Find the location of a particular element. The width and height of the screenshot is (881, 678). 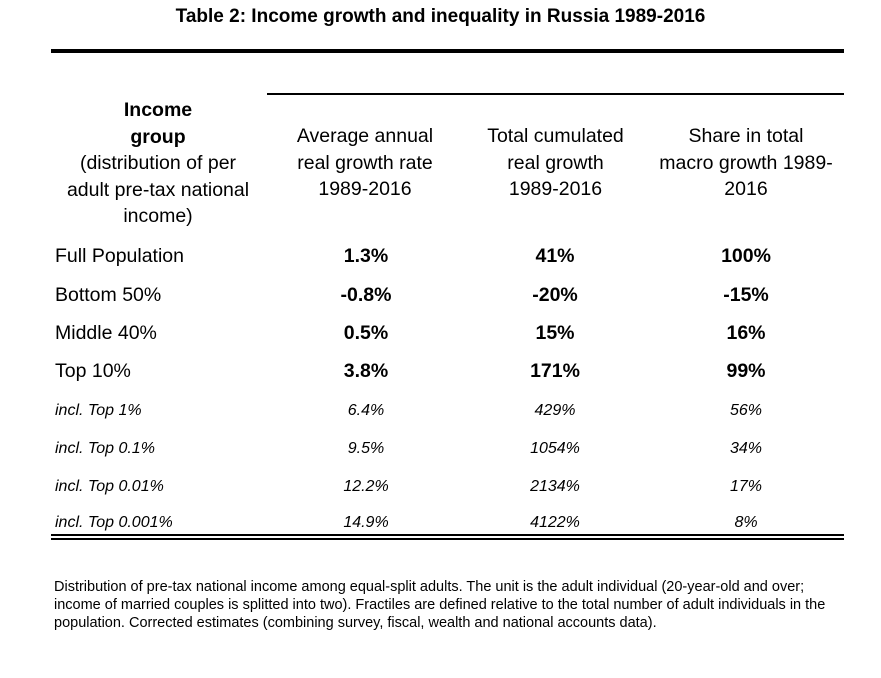

share-growth-value: 17% is located at coordinates (746, 486).